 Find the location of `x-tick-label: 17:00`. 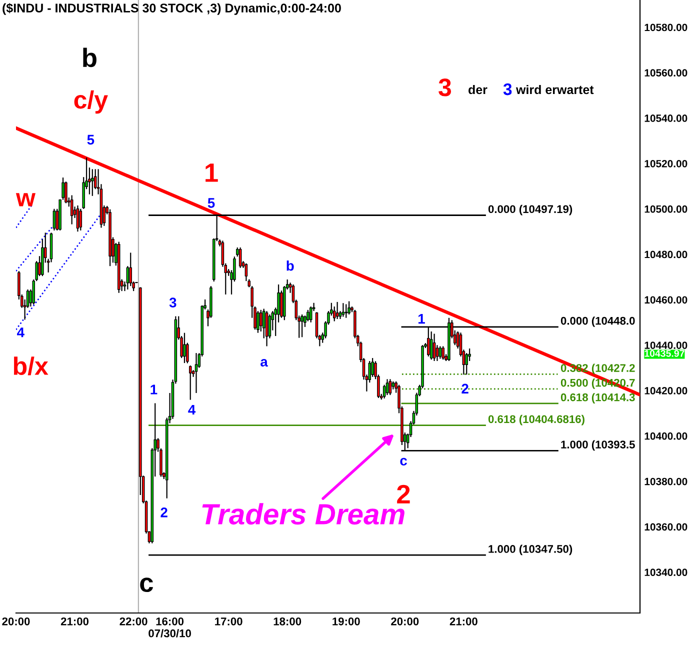

x-tick-label: 17:00 is located at coordinates (228, 621).